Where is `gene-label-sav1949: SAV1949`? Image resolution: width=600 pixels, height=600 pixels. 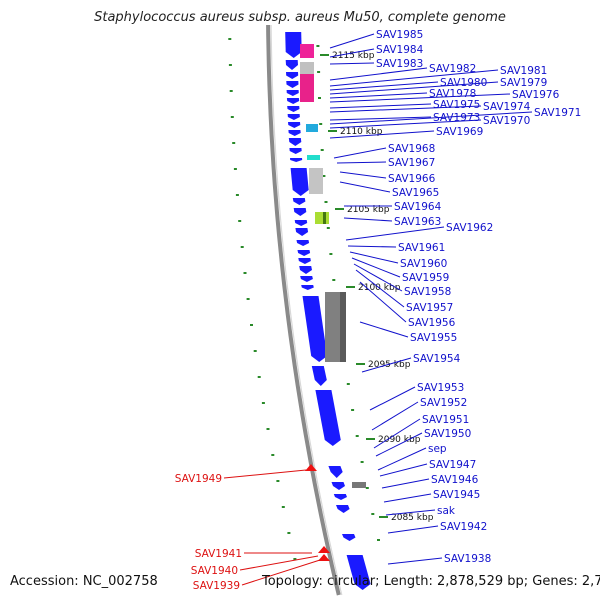 gene-label-sav1949: SAV1949 is located at coordinates (198, 479).